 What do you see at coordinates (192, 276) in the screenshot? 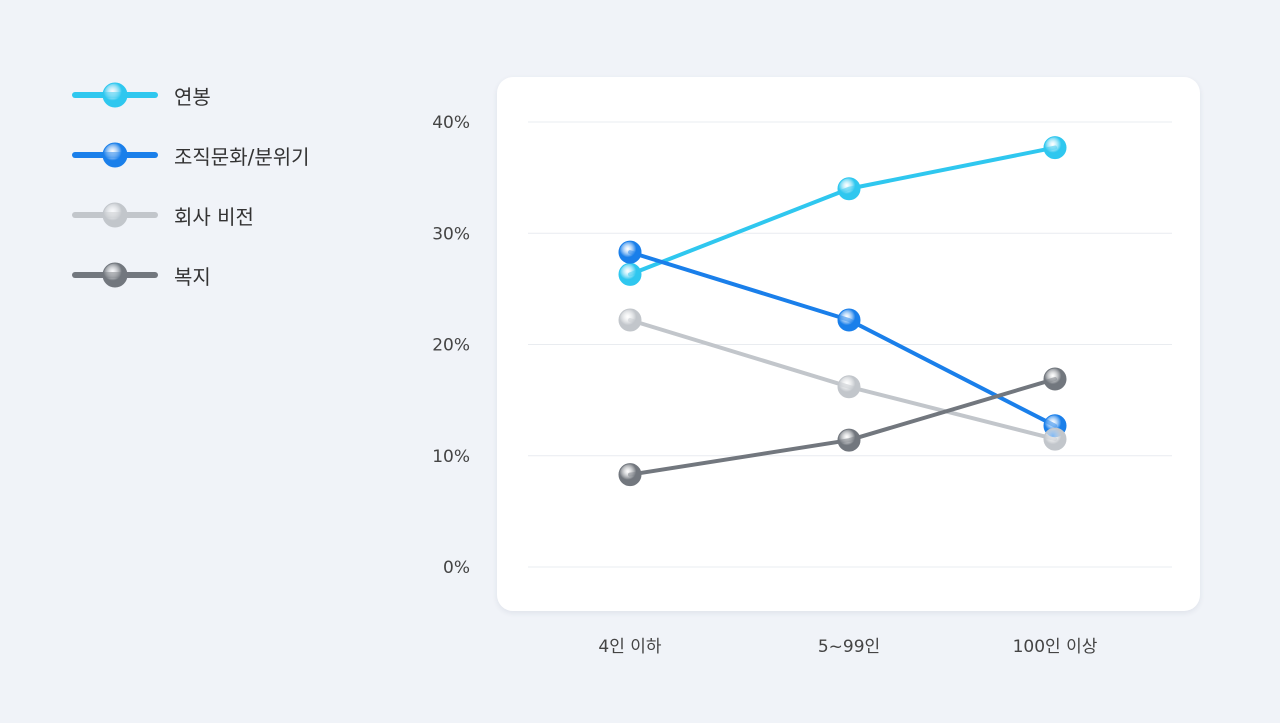
I see `legend-label: 복지` at bounding box center [192, 276].